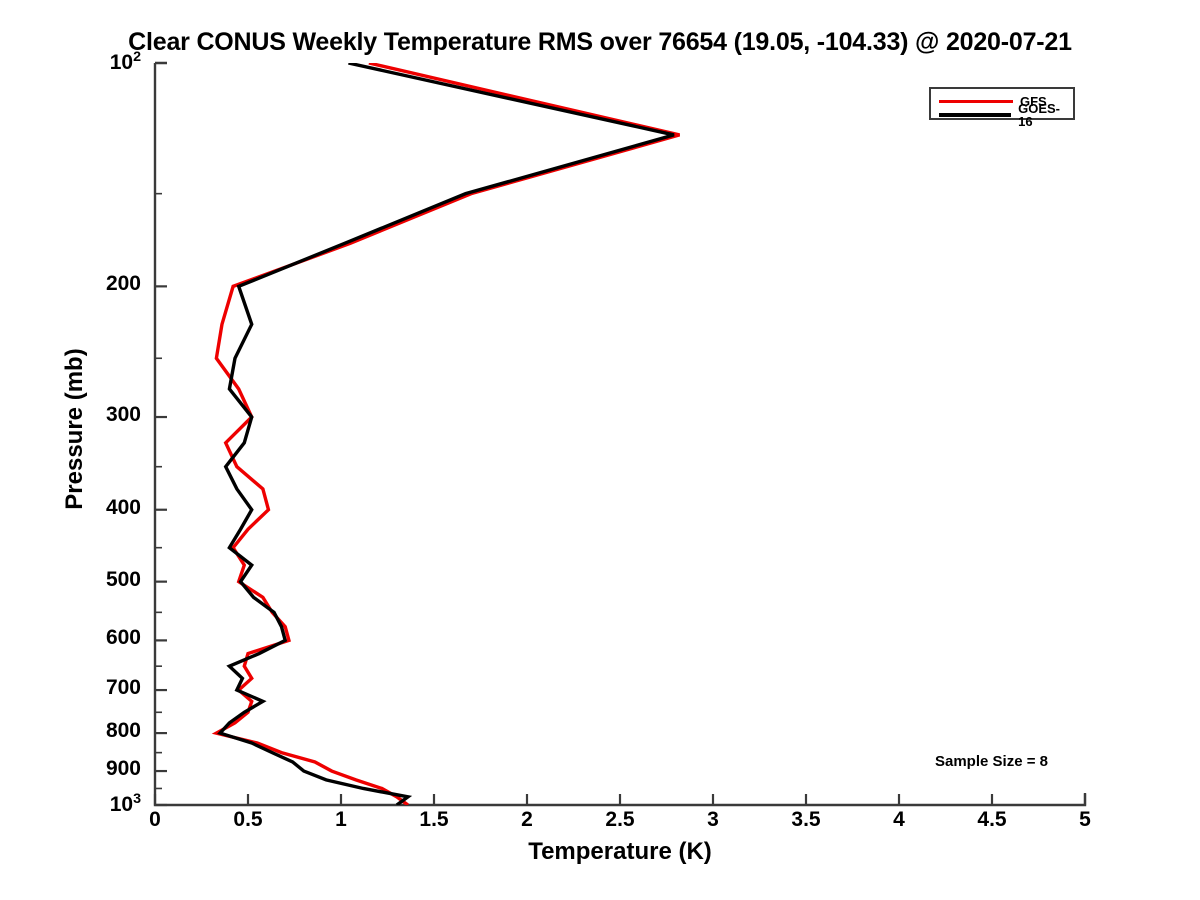 Image resolution: width=1200 pixels, height=900 pixels. What do you see at coordinates (123, 507) in the screenshot?
I see `y-tick-label: 400` at bounding box center [123, 507].